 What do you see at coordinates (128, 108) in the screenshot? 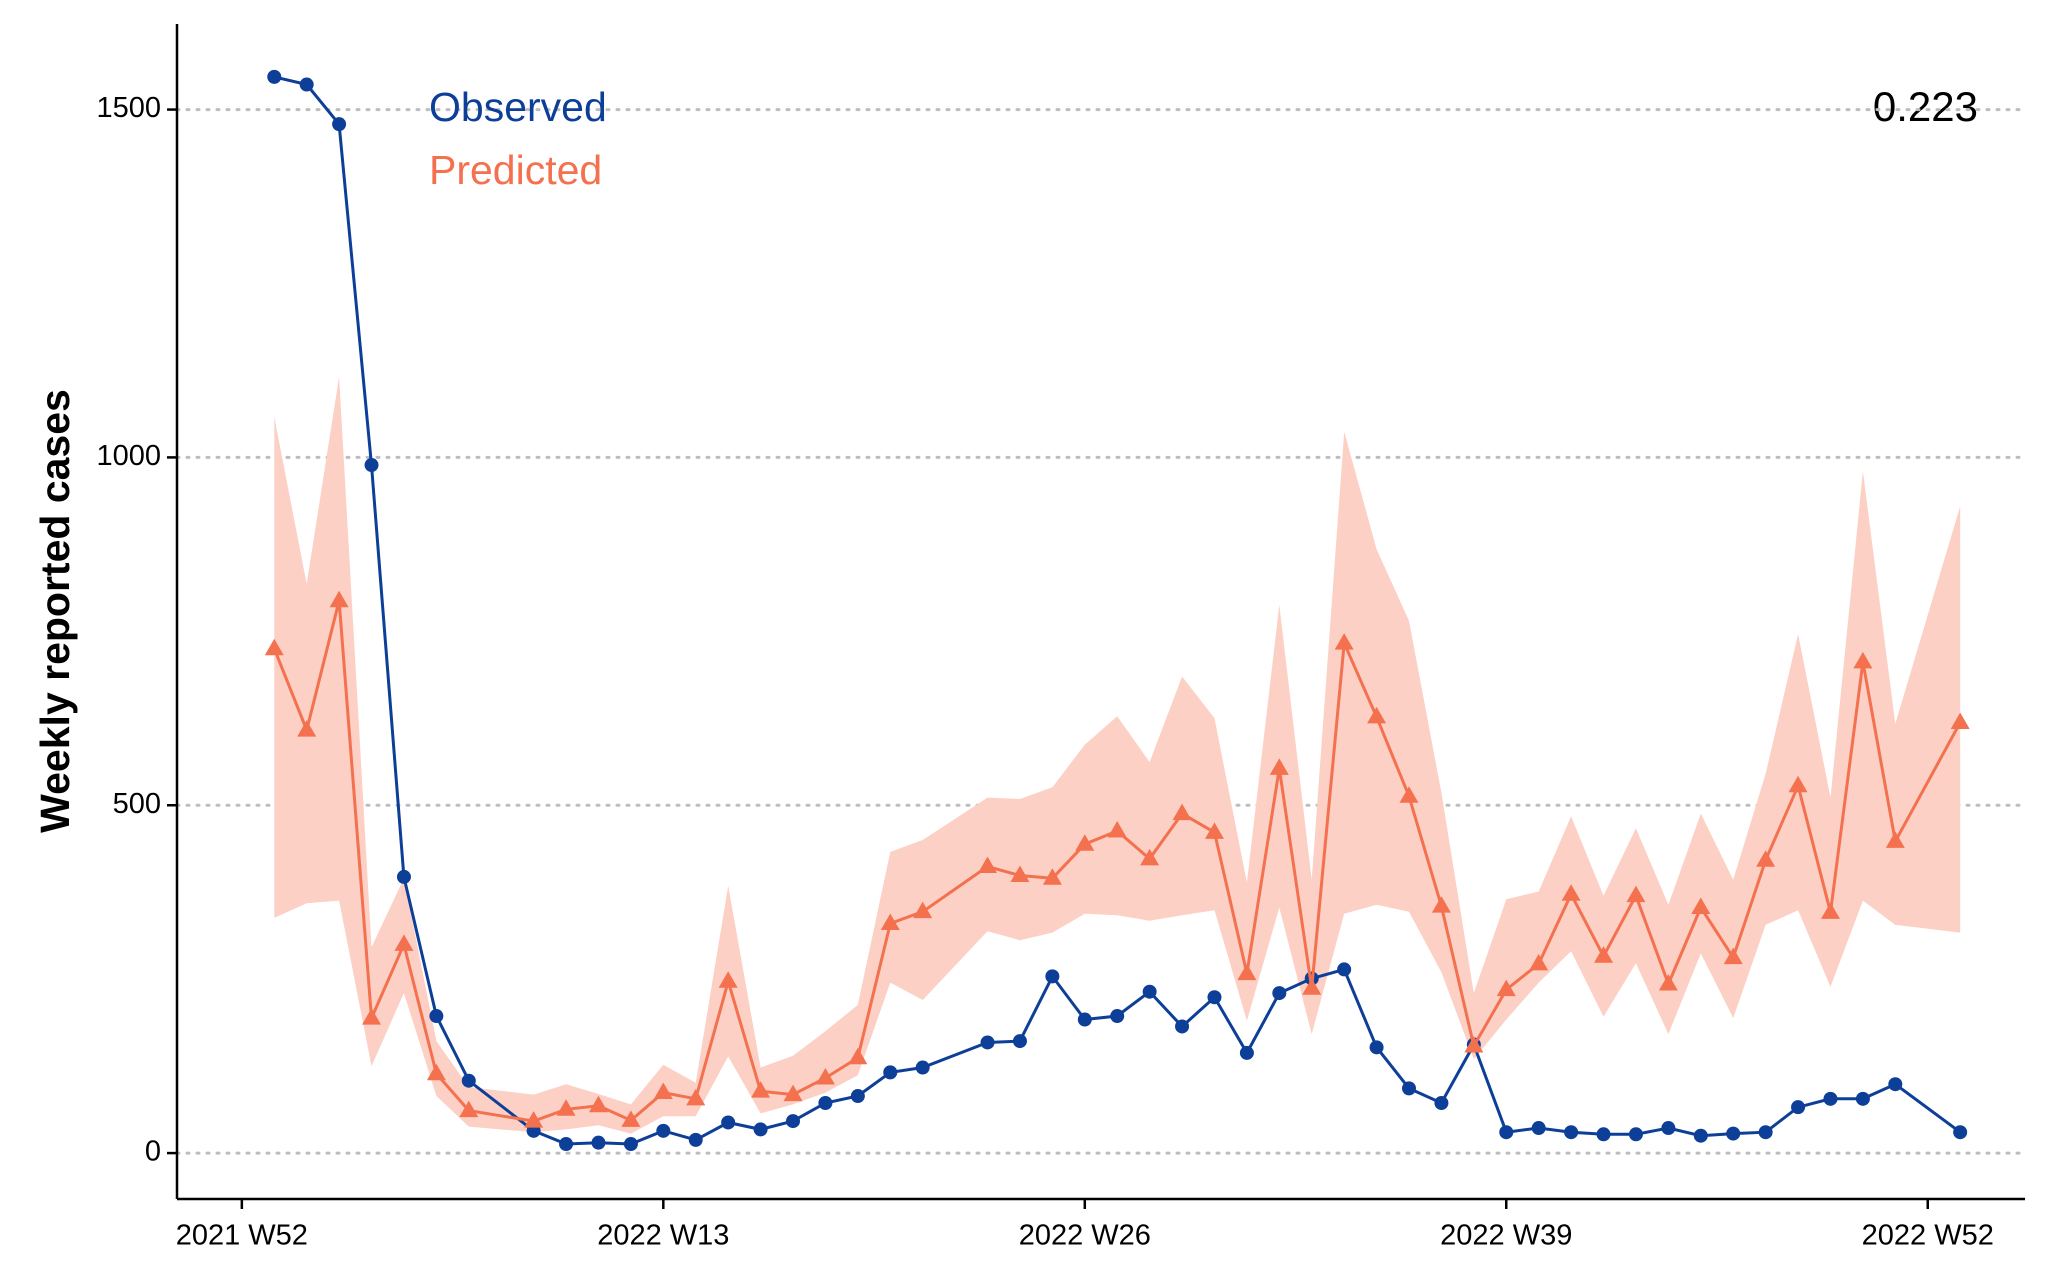
I see `y-tick-label: 1500` at bounding box center [128, 108].